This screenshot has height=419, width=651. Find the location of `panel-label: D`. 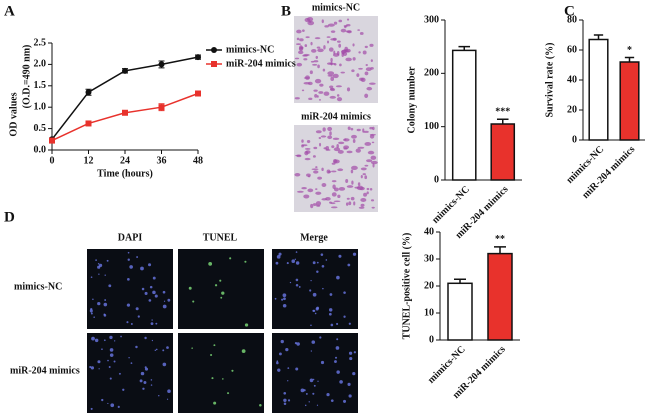

panel-label: D is located at coordinates (9, 217).